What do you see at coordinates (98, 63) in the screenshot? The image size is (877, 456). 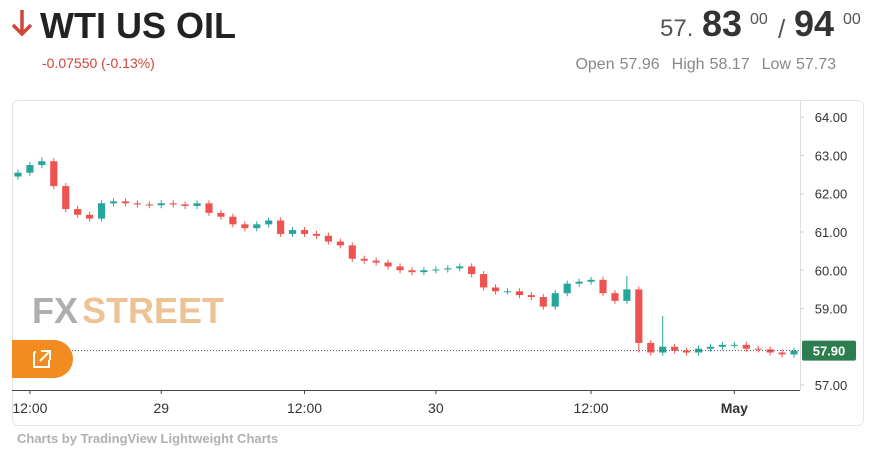 I see `price-change: -0.07550 (-0.13%)` at bounding box center [98, 63].